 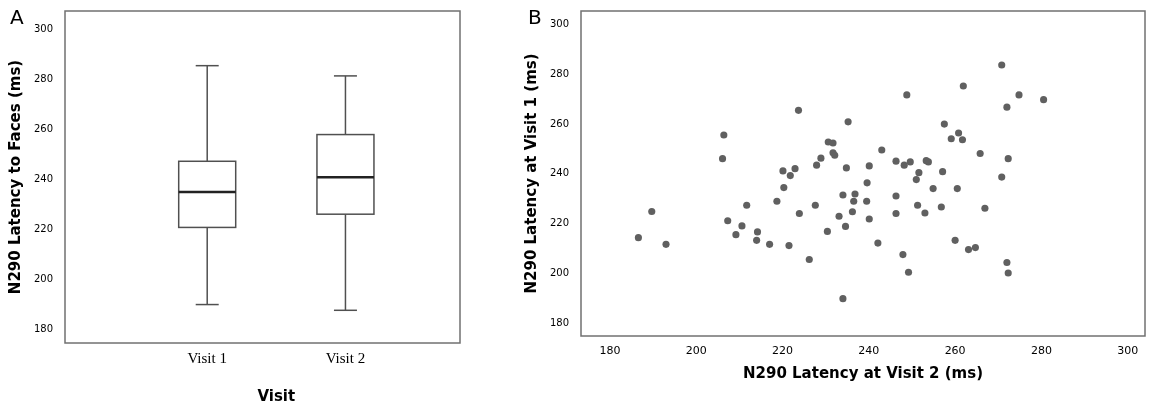 What do you see at coordinates (535, 17) in the screenshot?
I see `chart-title: B` at bounding box center [535, 17].